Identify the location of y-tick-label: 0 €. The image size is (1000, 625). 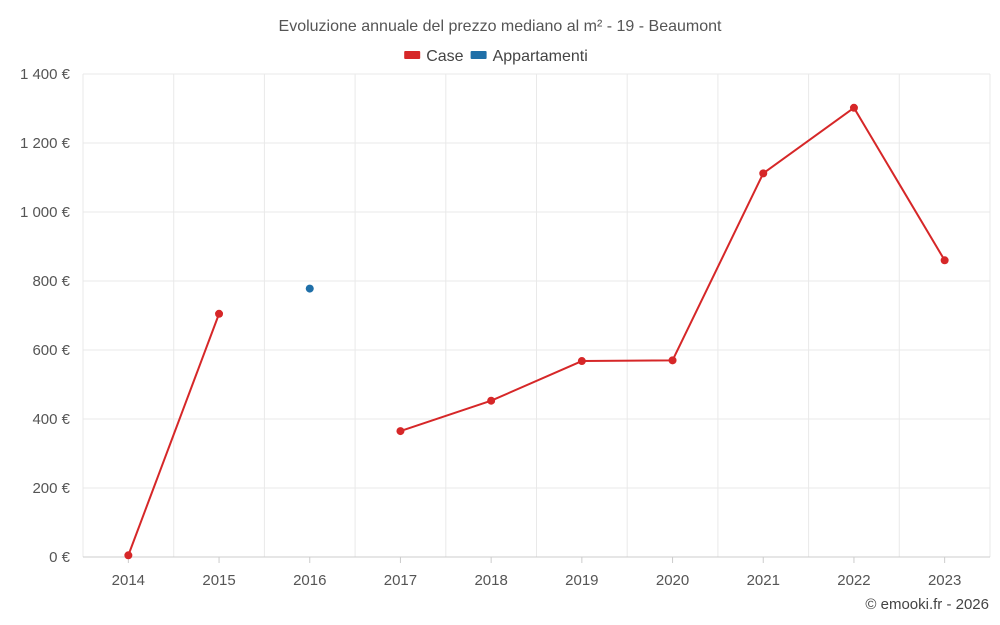
(60, 557).